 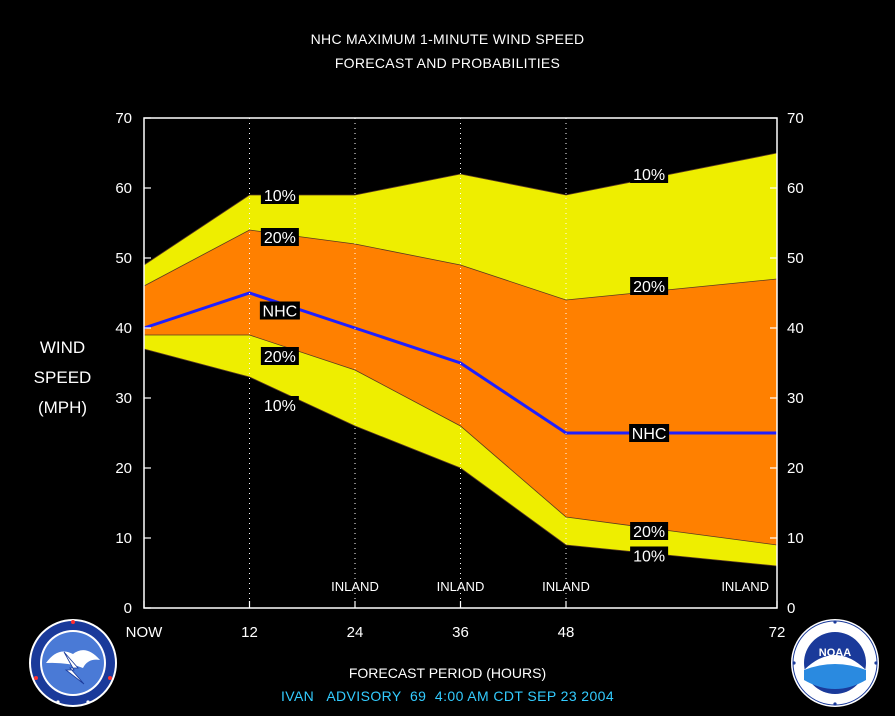 I want to click on x-axis-label: FORECAST PERIOD (HOURS), so click(x=447, y=673).